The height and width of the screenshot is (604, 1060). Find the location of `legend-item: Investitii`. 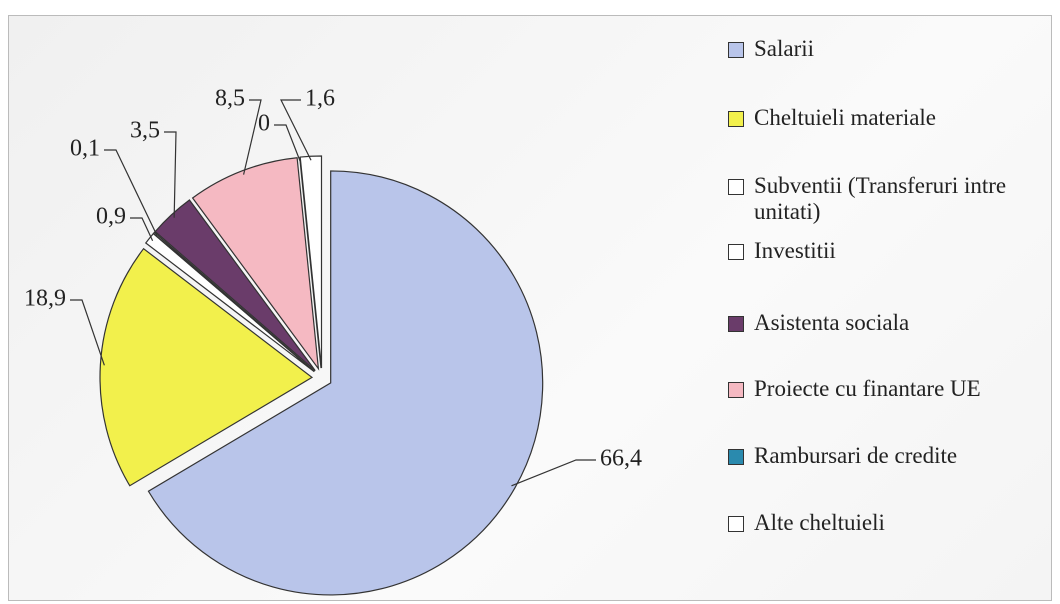

legend-item: Investitii is located at coordinates (883, 251).